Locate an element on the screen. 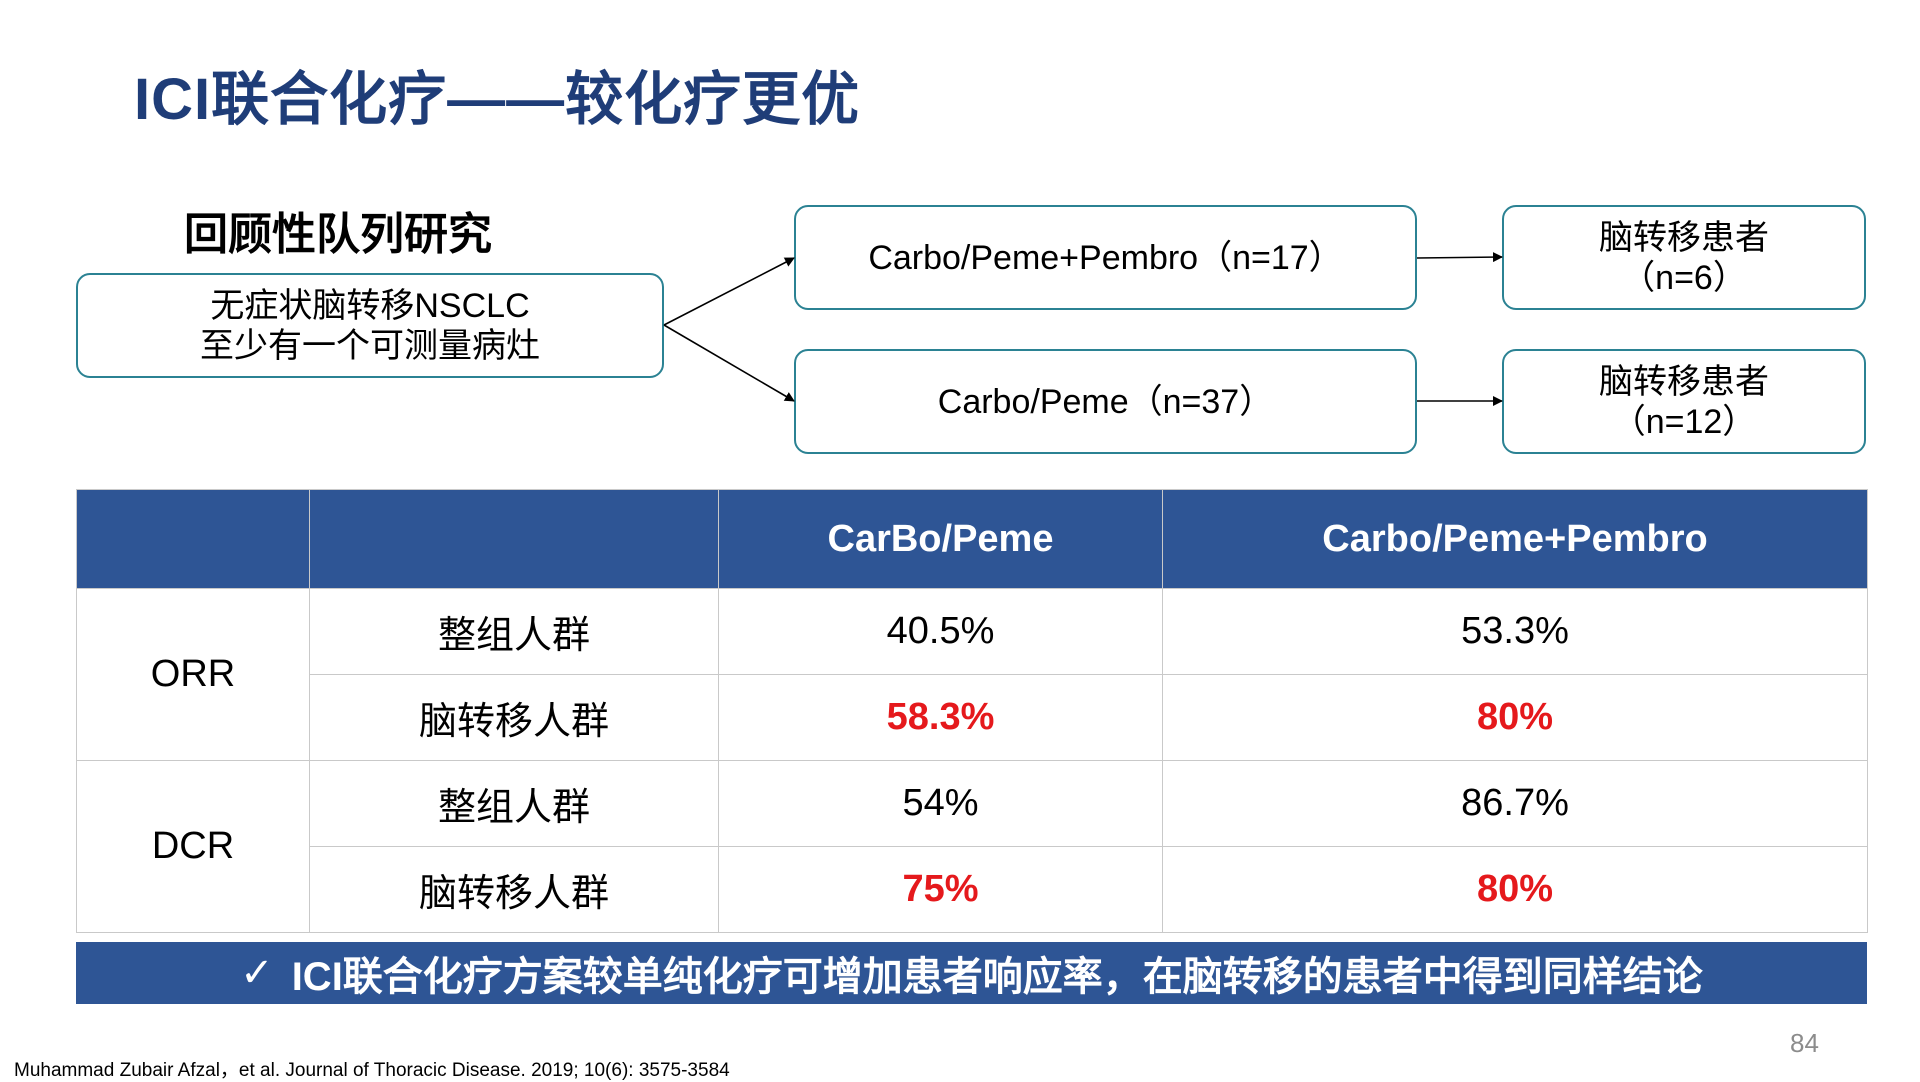 The height and width of the screenshot is (1082, 1920). metric-dcr: DCR is located at coordinates (193, 846).